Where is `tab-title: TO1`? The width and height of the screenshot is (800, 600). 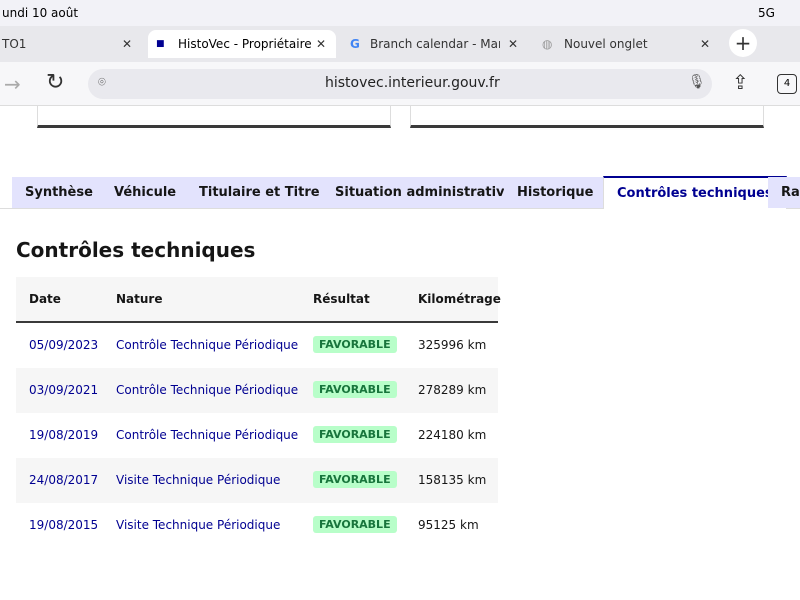 tab-title: TO1 is located at coordinates (14, 44).